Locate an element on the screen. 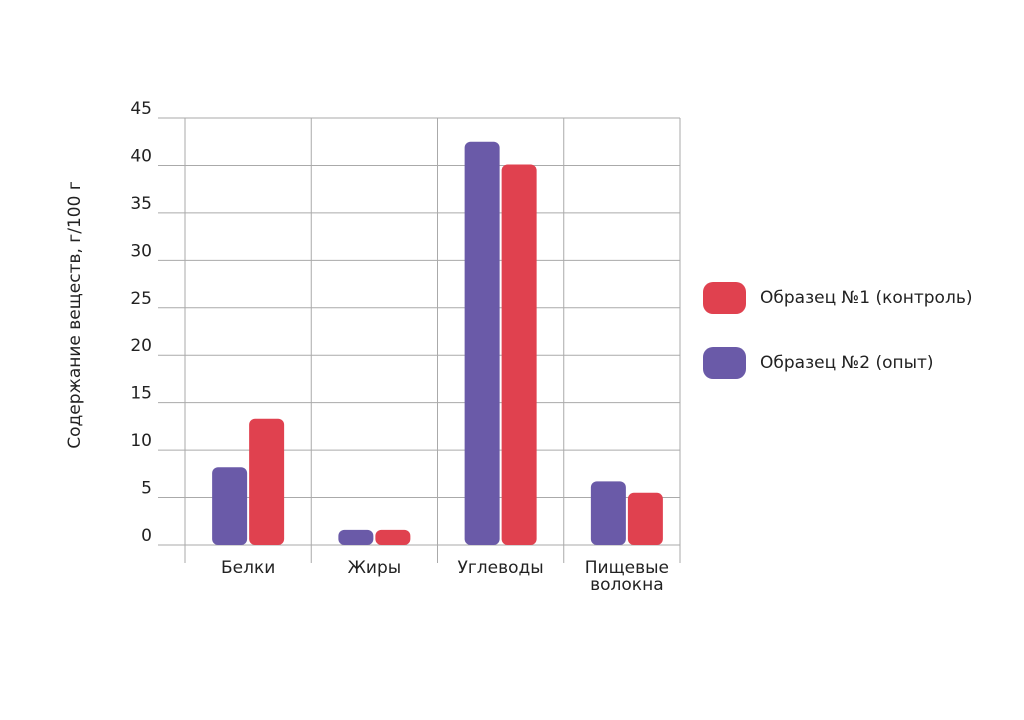  y-tick-label: 20 is located at coordinates (141, 346).